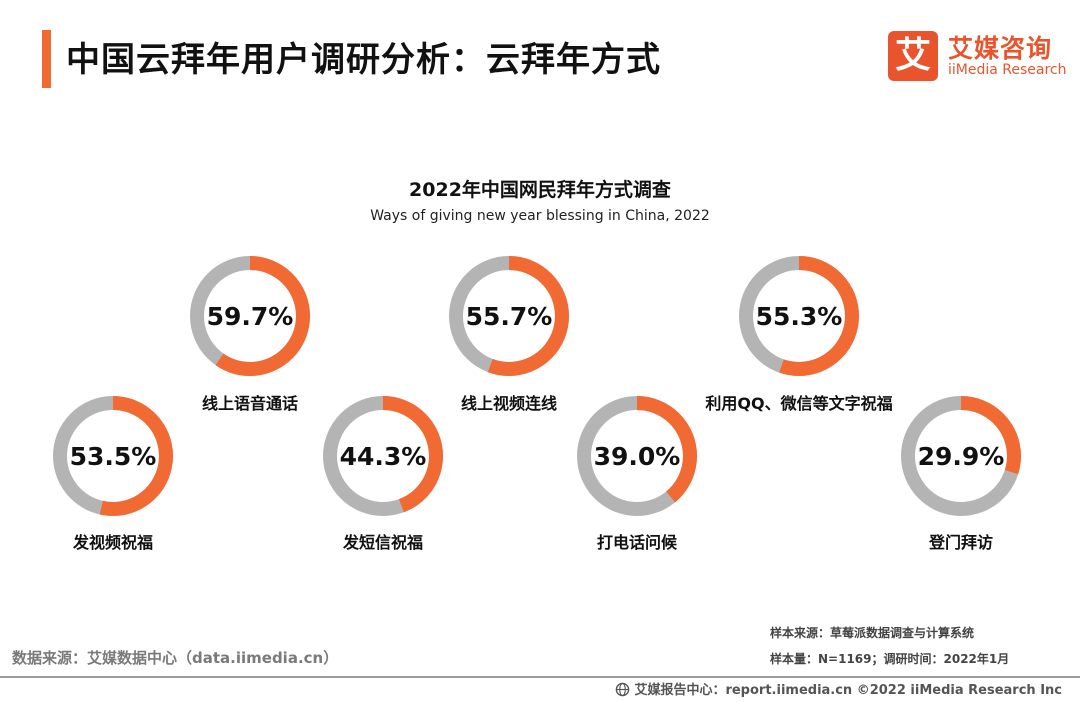  What do you see at coordinates (798, 403) in the screenshot?
I see `donut-category-label: 利用QQ、微信等文字祝福` at bounding box center [798, 403].